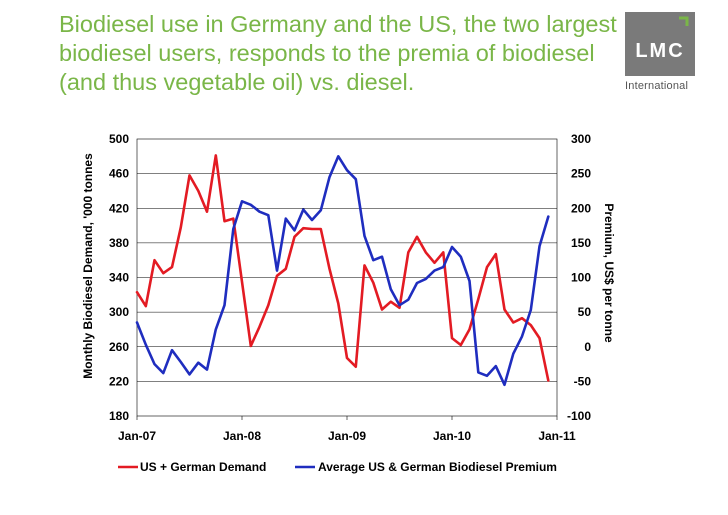  I want to click on x-tick-label: Jan-09, so click(347, 436).